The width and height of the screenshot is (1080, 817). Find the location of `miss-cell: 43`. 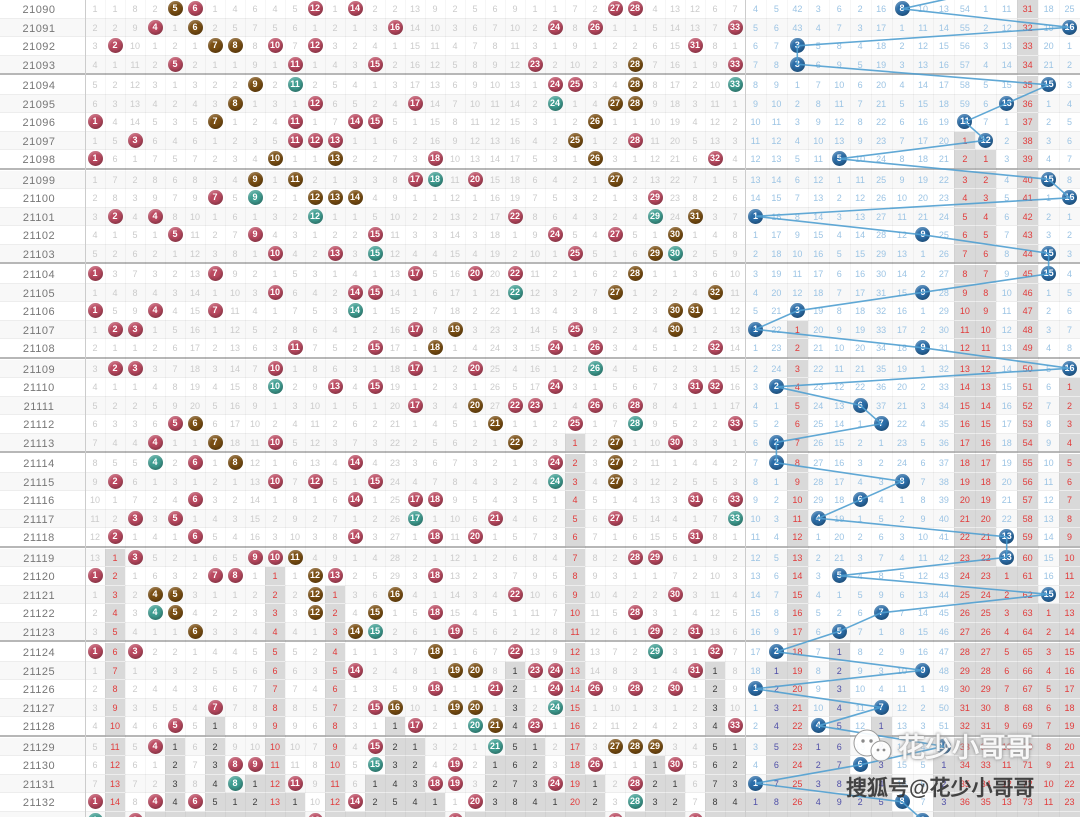

miss-cell: 43 is located at coordinates (797, 27).